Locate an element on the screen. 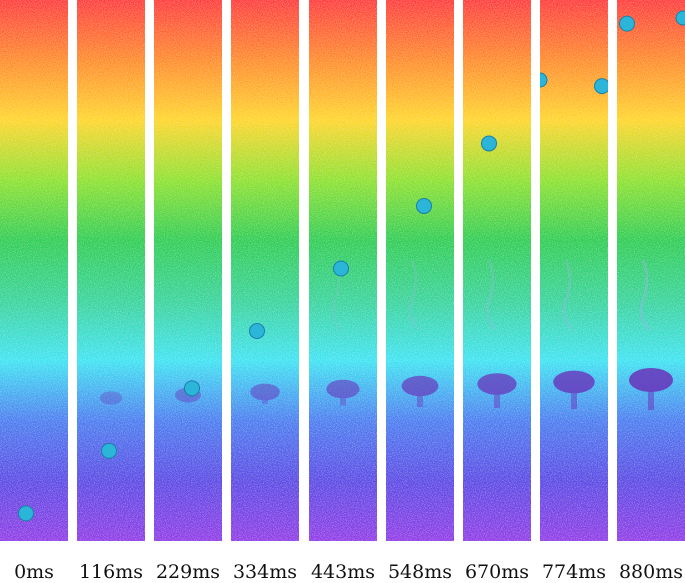 This screenshot has height=583, width=685. time-label: 774ms is located at coordinates (574, 572).